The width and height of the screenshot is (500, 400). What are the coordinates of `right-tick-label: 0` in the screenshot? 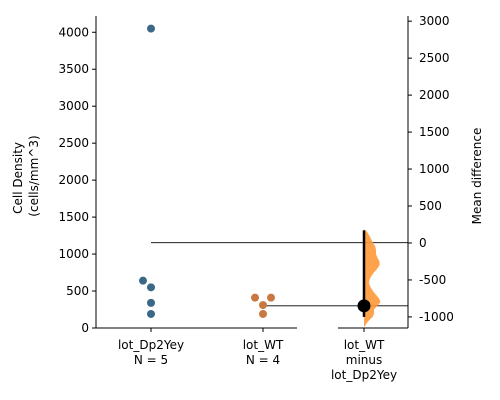 It's located at (423, 243).